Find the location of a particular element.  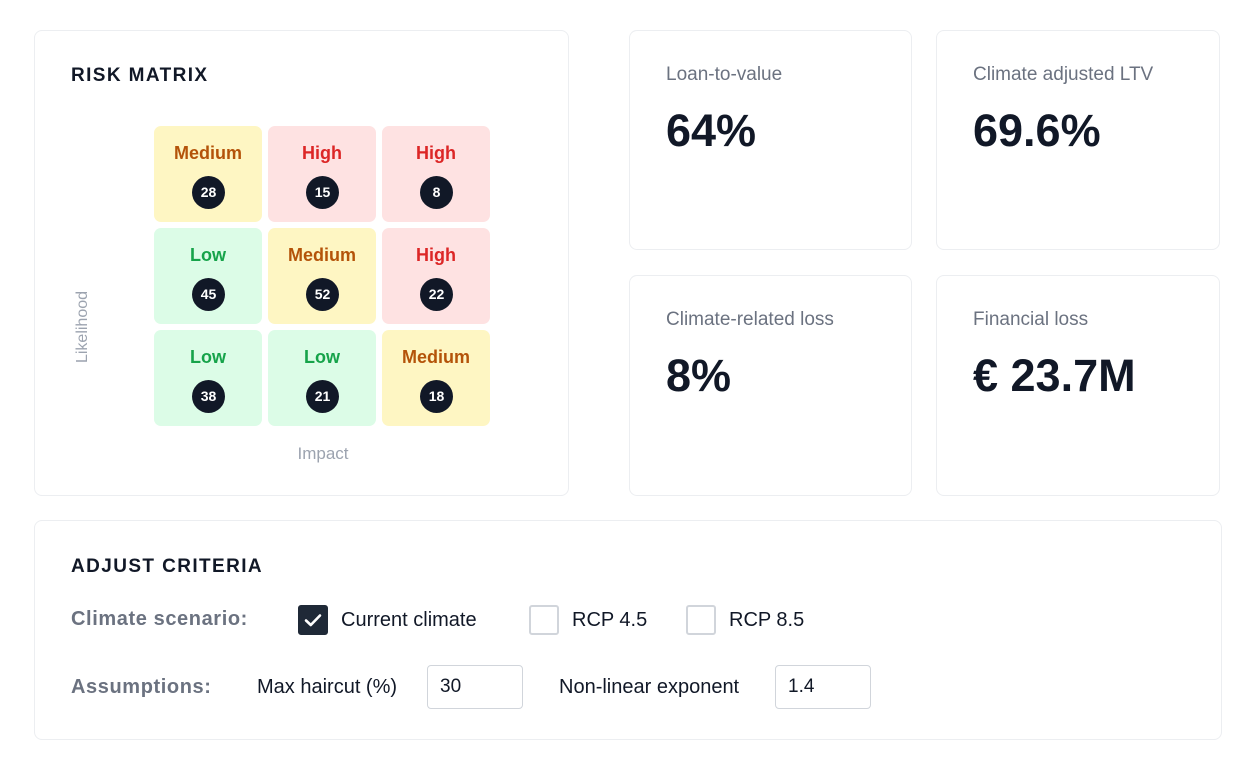

climate-related-loss-card: Climate-related loss 8% is located at coordinates (770, 385).